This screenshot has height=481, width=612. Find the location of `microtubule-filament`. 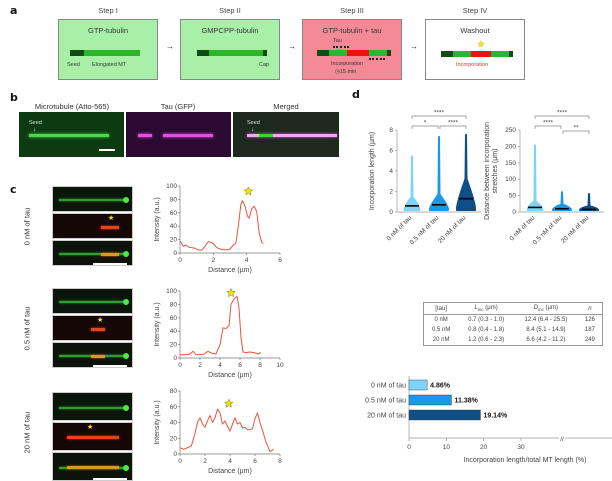

microtubule-filament is located at coordinates (91, 200).